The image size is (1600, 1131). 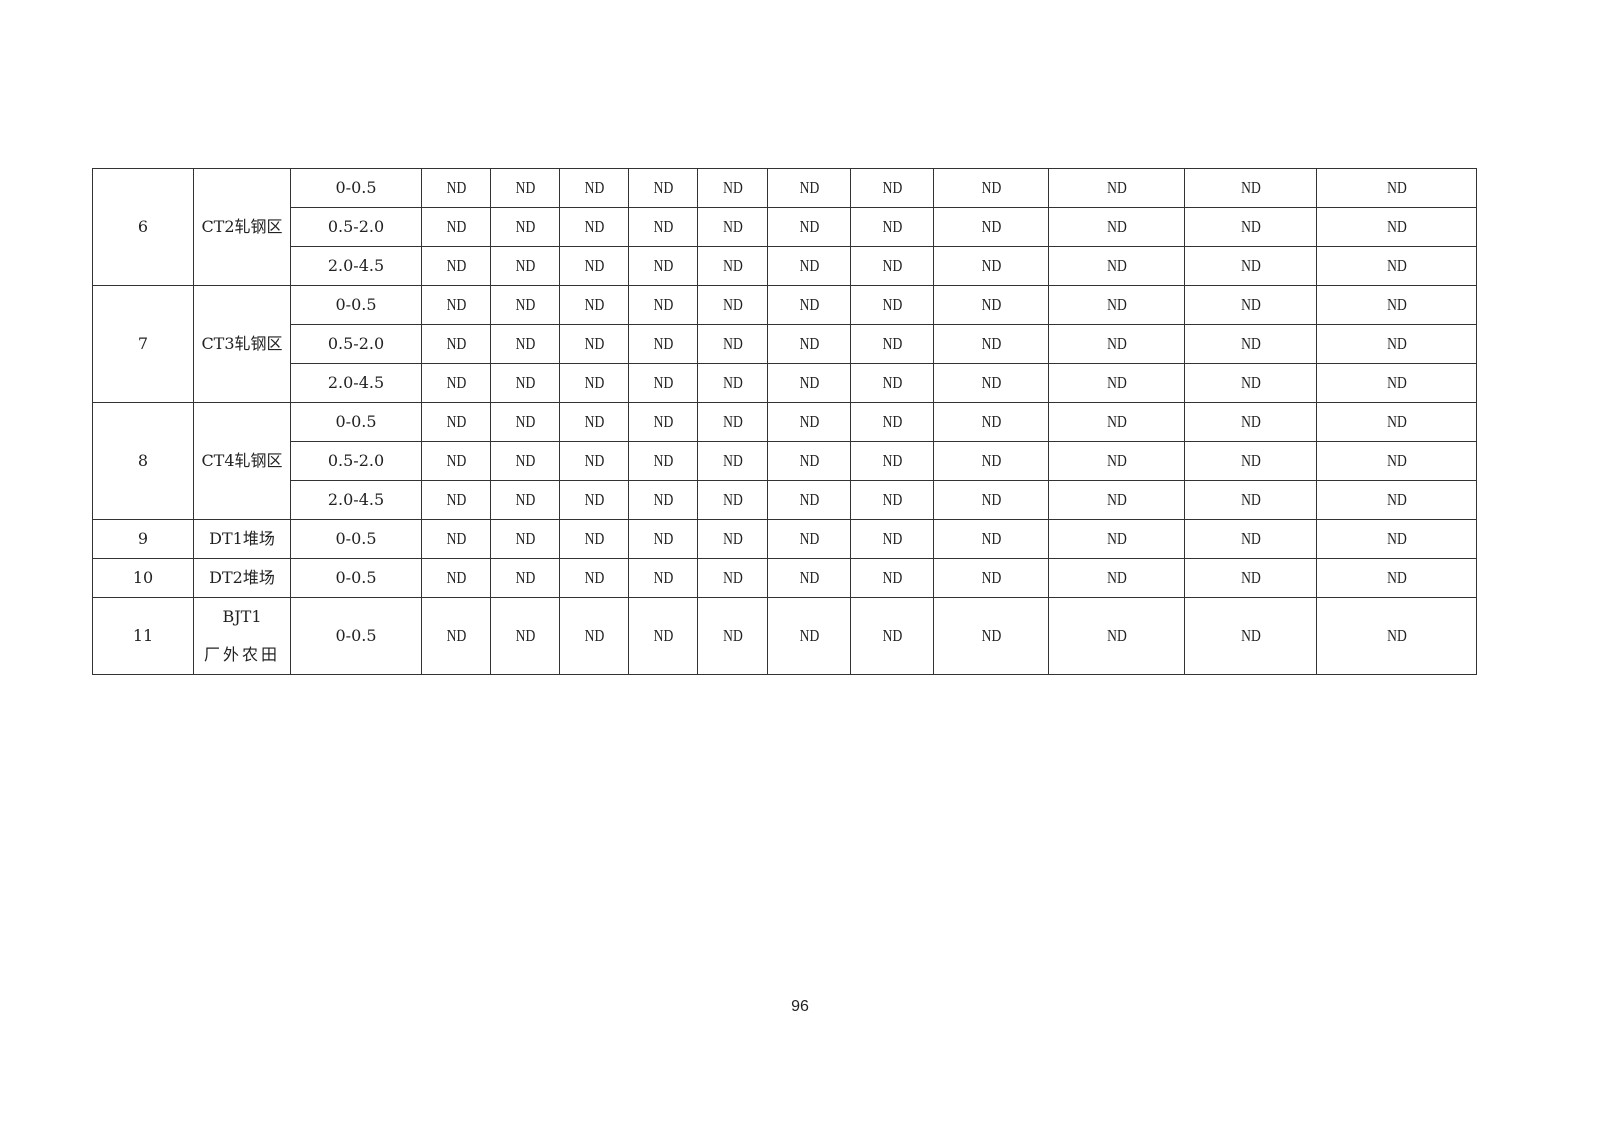 What do you see at coordinates (143, 461) in the screenshot?
I see `sample-number: 8` at bounding box center [143, 461].